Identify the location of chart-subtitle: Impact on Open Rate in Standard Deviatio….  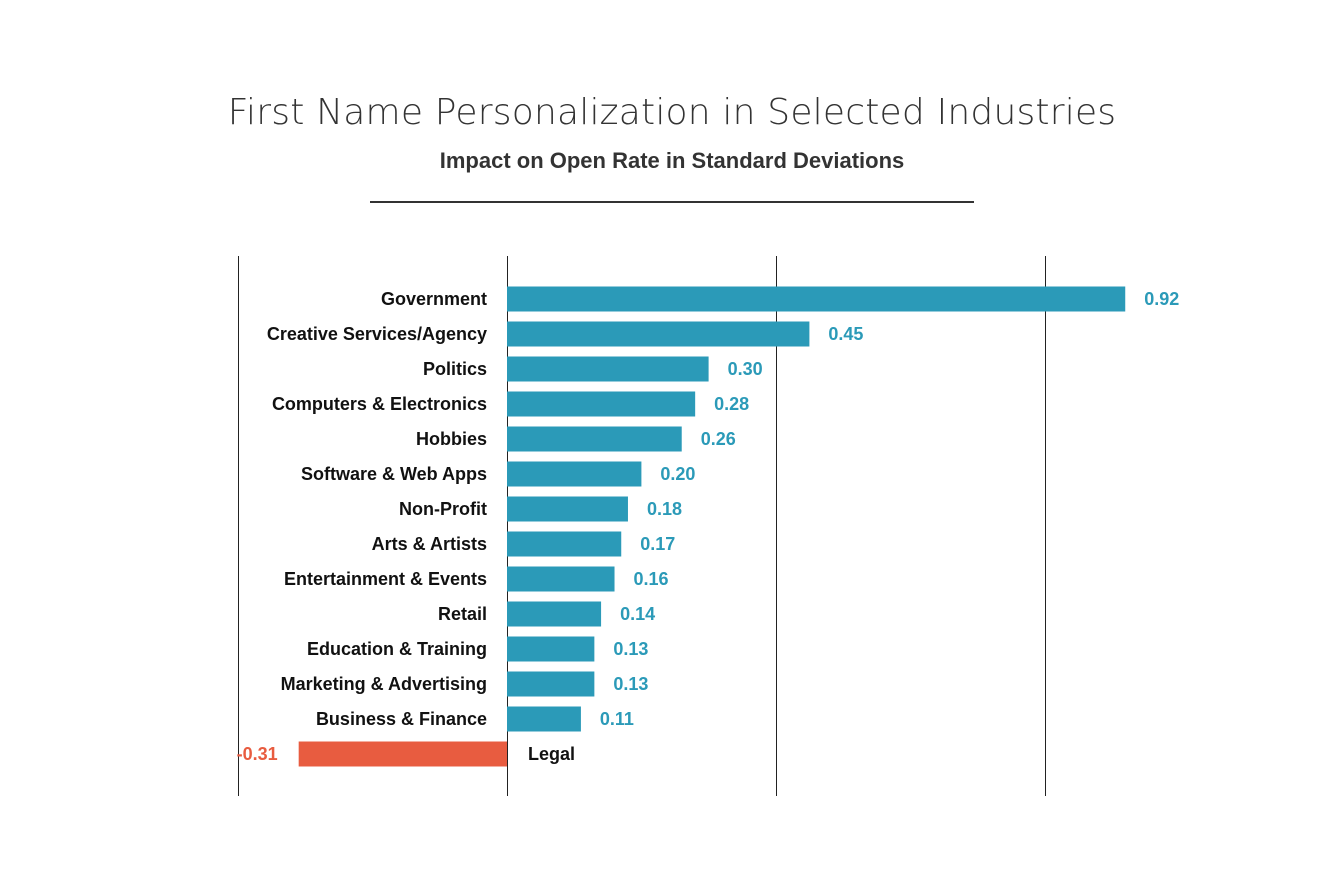
(672, 160).